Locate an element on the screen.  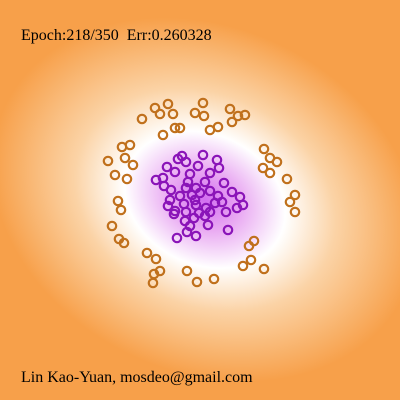
training-status: Epoch:218/350 Err:0.260328 is located at coordinates (116, 35).